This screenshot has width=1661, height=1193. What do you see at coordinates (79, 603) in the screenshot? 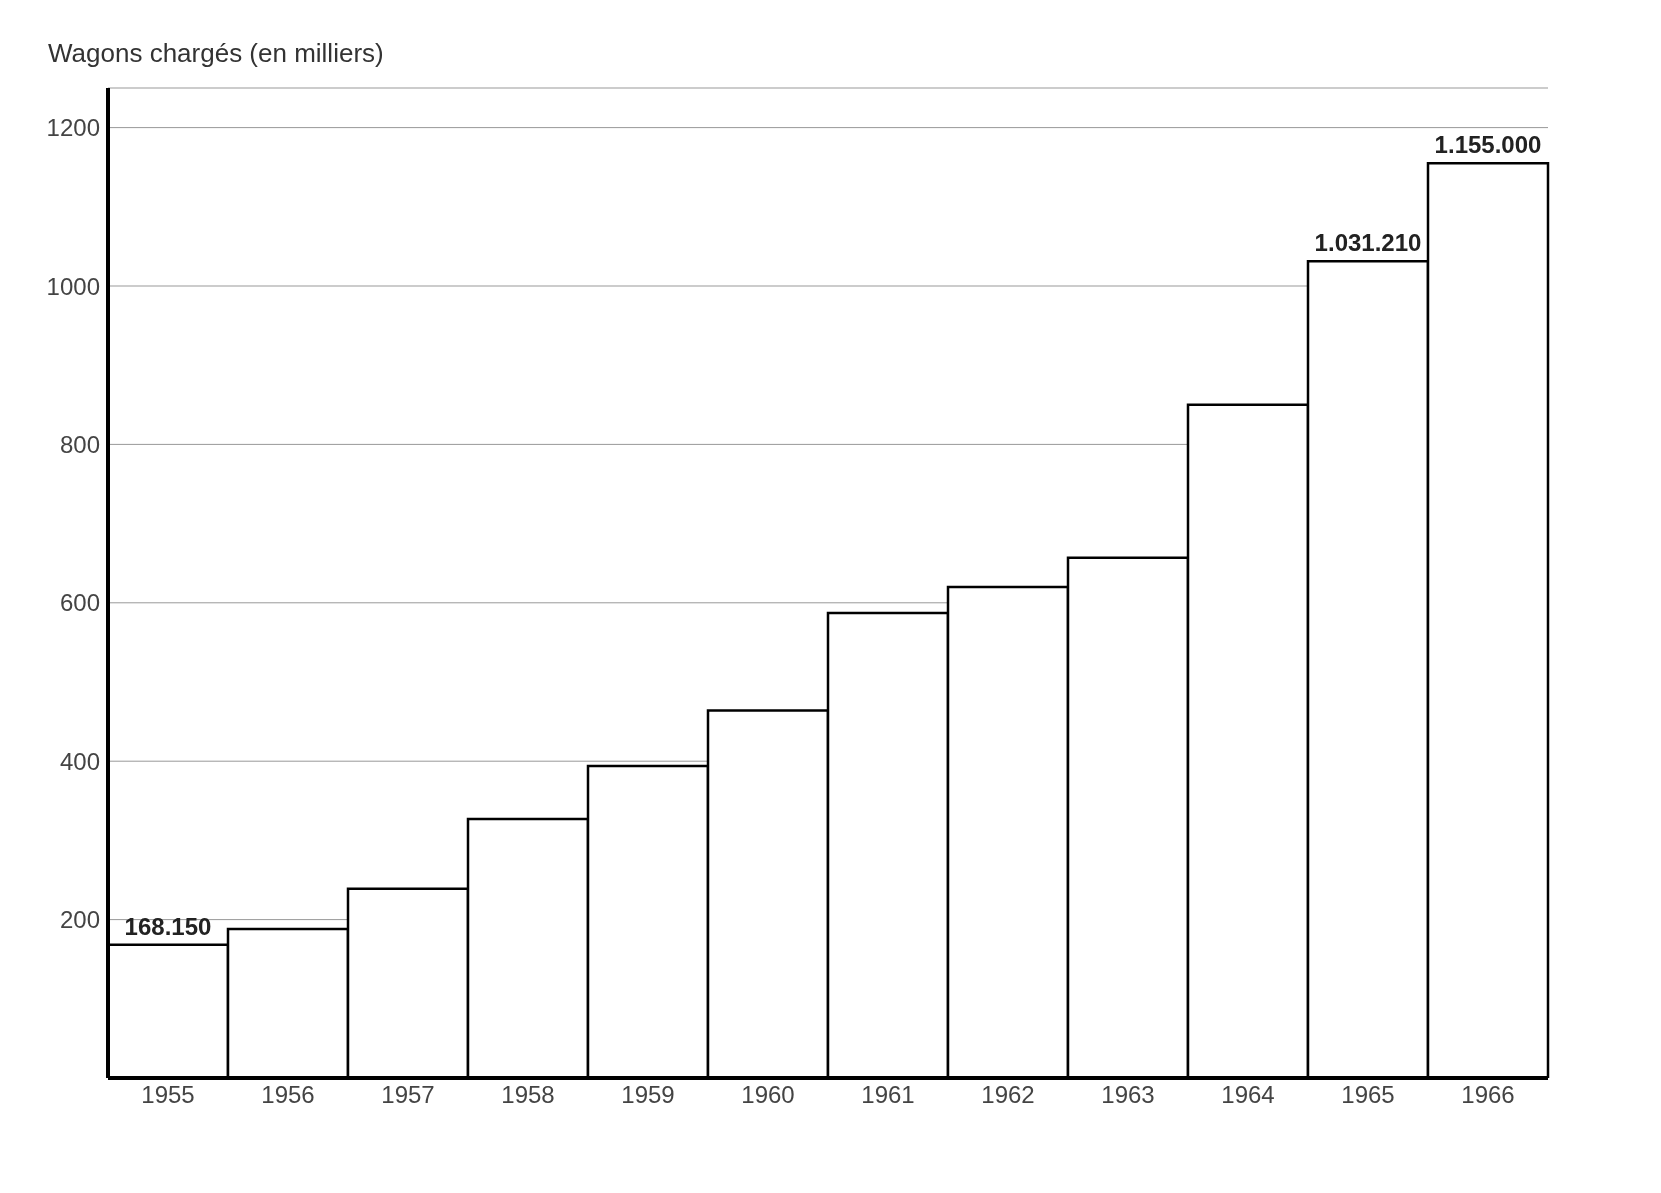
I see `y-tick-label: 600` at bounding box center [79, 603].